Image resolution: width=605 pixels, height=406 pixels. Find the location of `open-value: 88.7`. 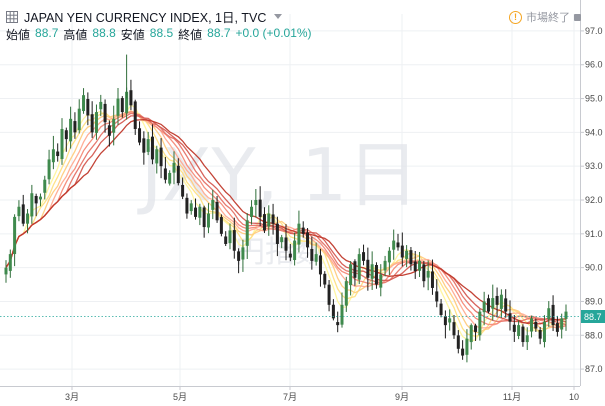

open-value: 88.7 is located at coordinates (47, 33).